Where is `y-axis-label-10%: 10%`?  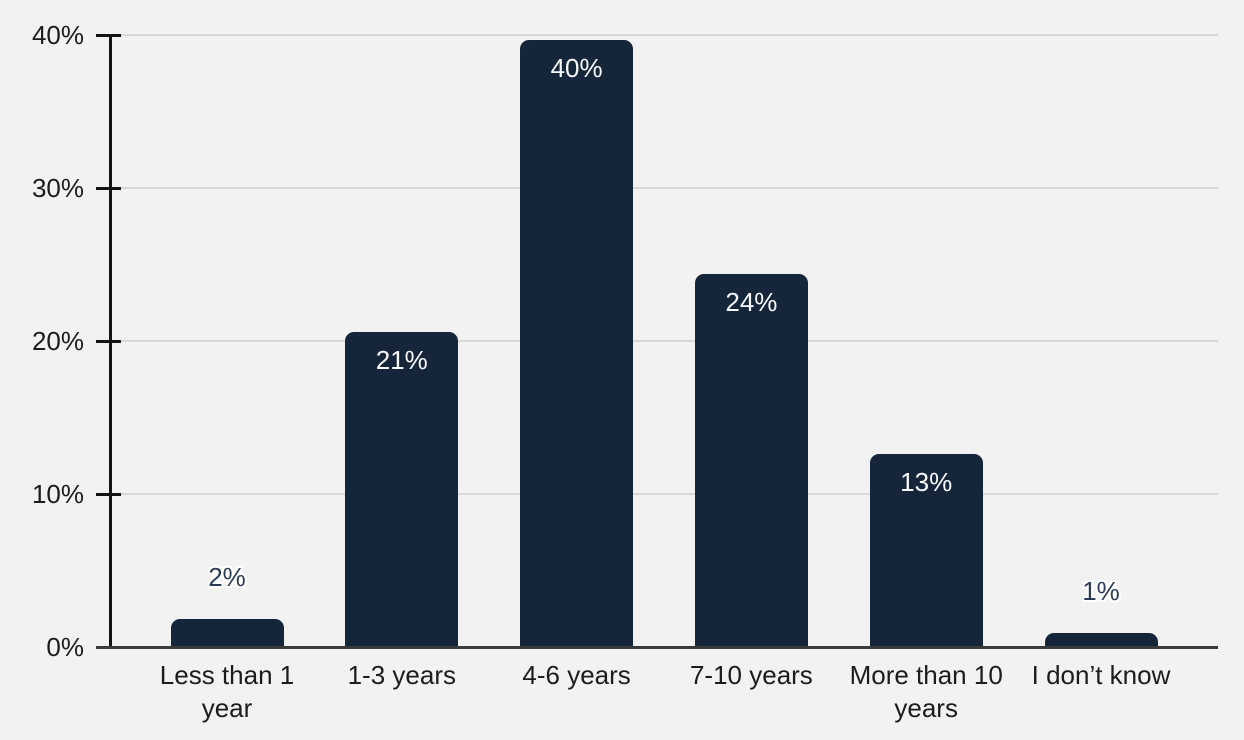 y-axis-label-10%: 10% is located at coordinates (57, 494).